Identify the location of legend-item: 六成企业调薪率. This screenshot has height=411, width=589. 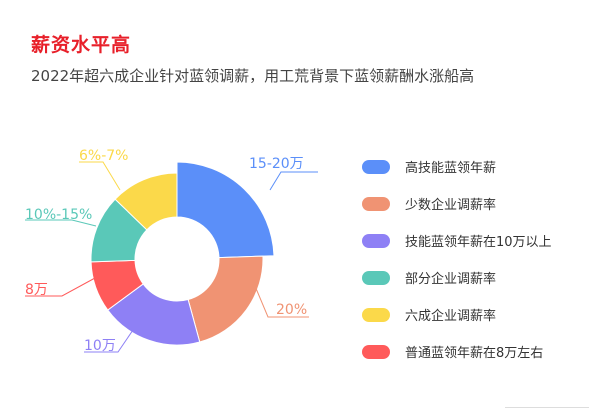
(457, 314).